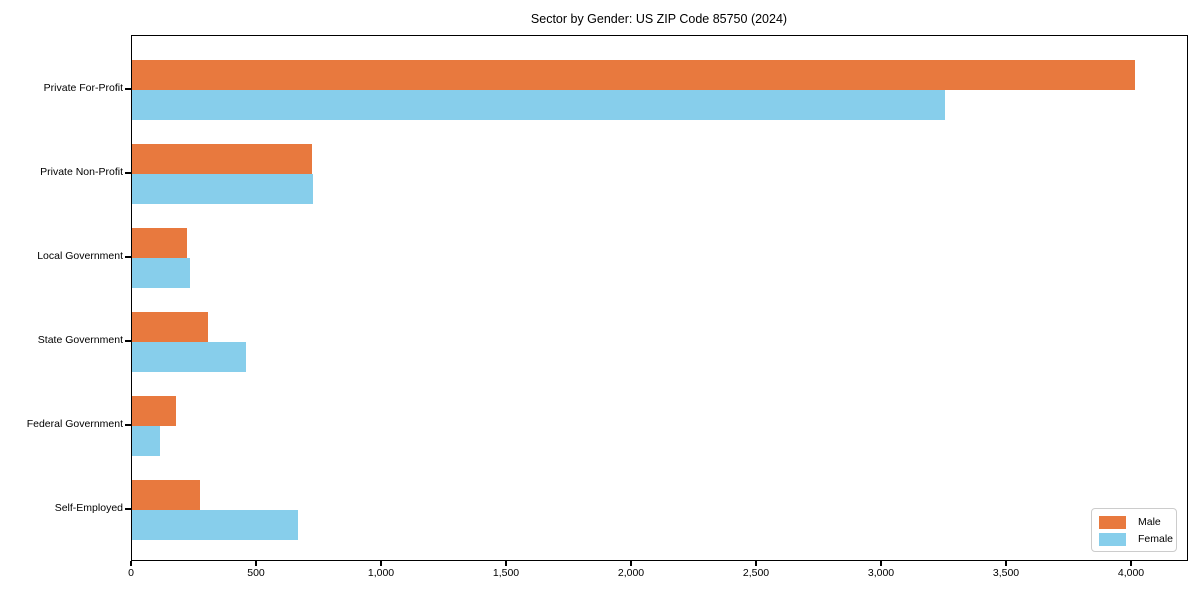  Describe the element at coordinates (256, 573) in the screenshot. I see `x-tick-label: 500` at that location.